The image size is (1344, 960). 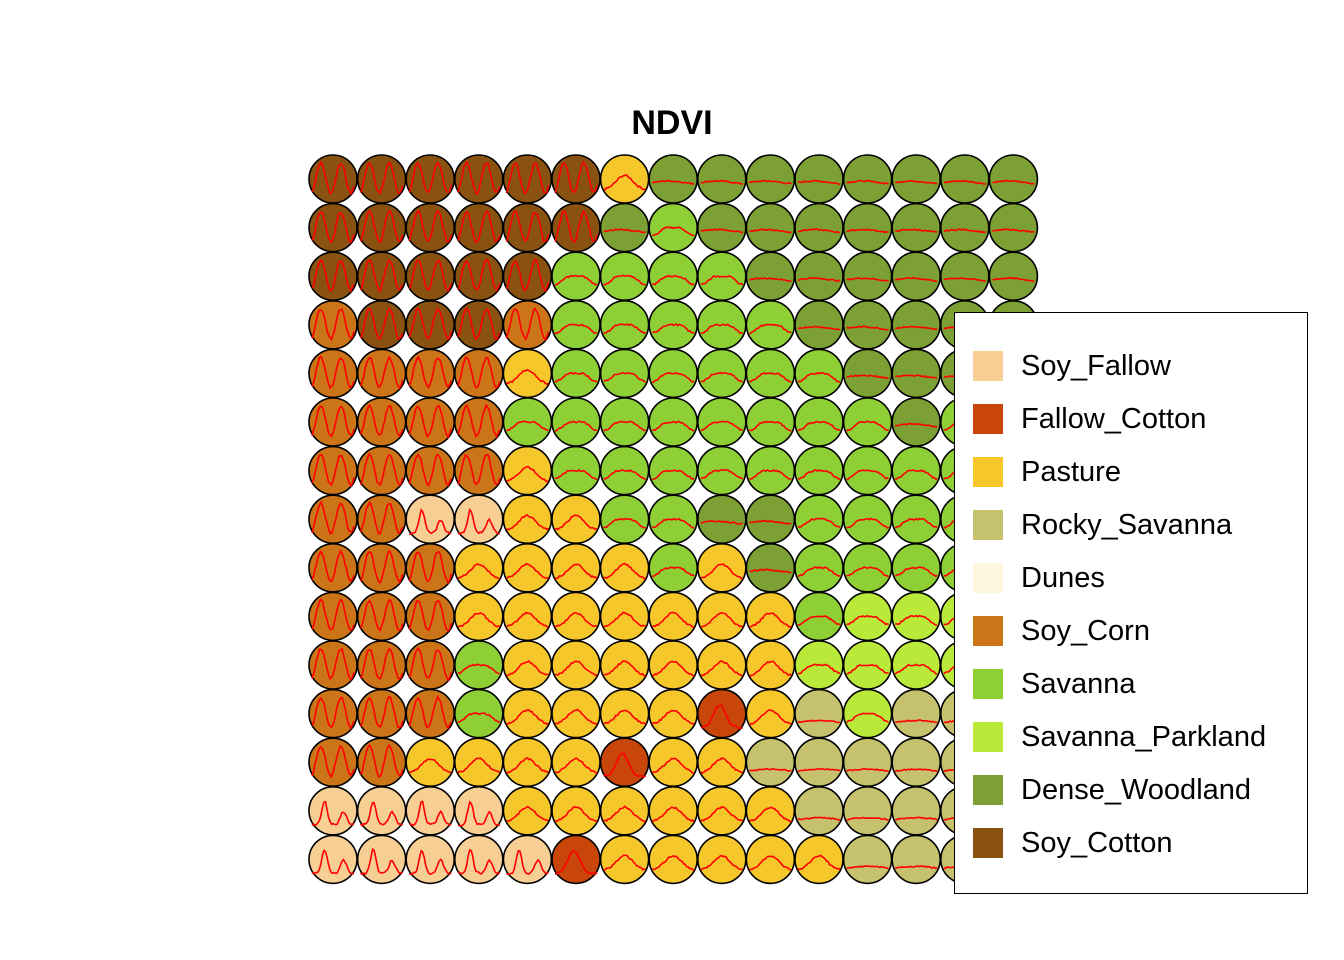 I want to click on legend-label: Dense_Woodland, so click(x=1136, y=789).